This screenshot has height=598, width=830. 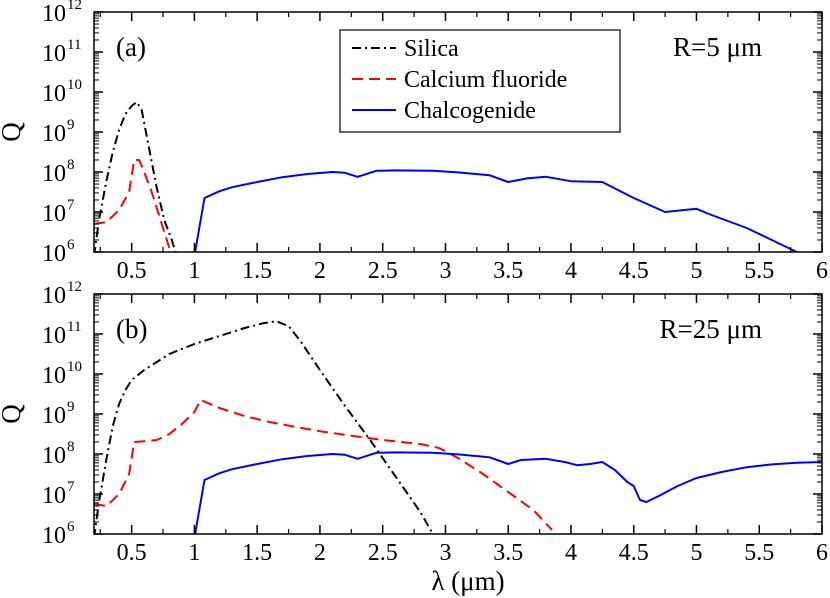 I want to click on panel-annotation: R=25 μm, so click(x=711, y=329).